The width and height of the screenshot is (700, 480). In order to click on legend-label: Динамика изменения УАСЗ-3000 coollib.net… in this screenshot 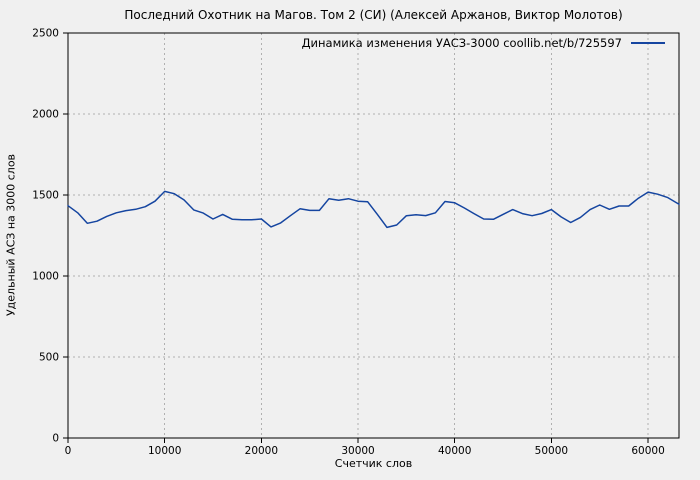, I will do `click(461, 43)`.